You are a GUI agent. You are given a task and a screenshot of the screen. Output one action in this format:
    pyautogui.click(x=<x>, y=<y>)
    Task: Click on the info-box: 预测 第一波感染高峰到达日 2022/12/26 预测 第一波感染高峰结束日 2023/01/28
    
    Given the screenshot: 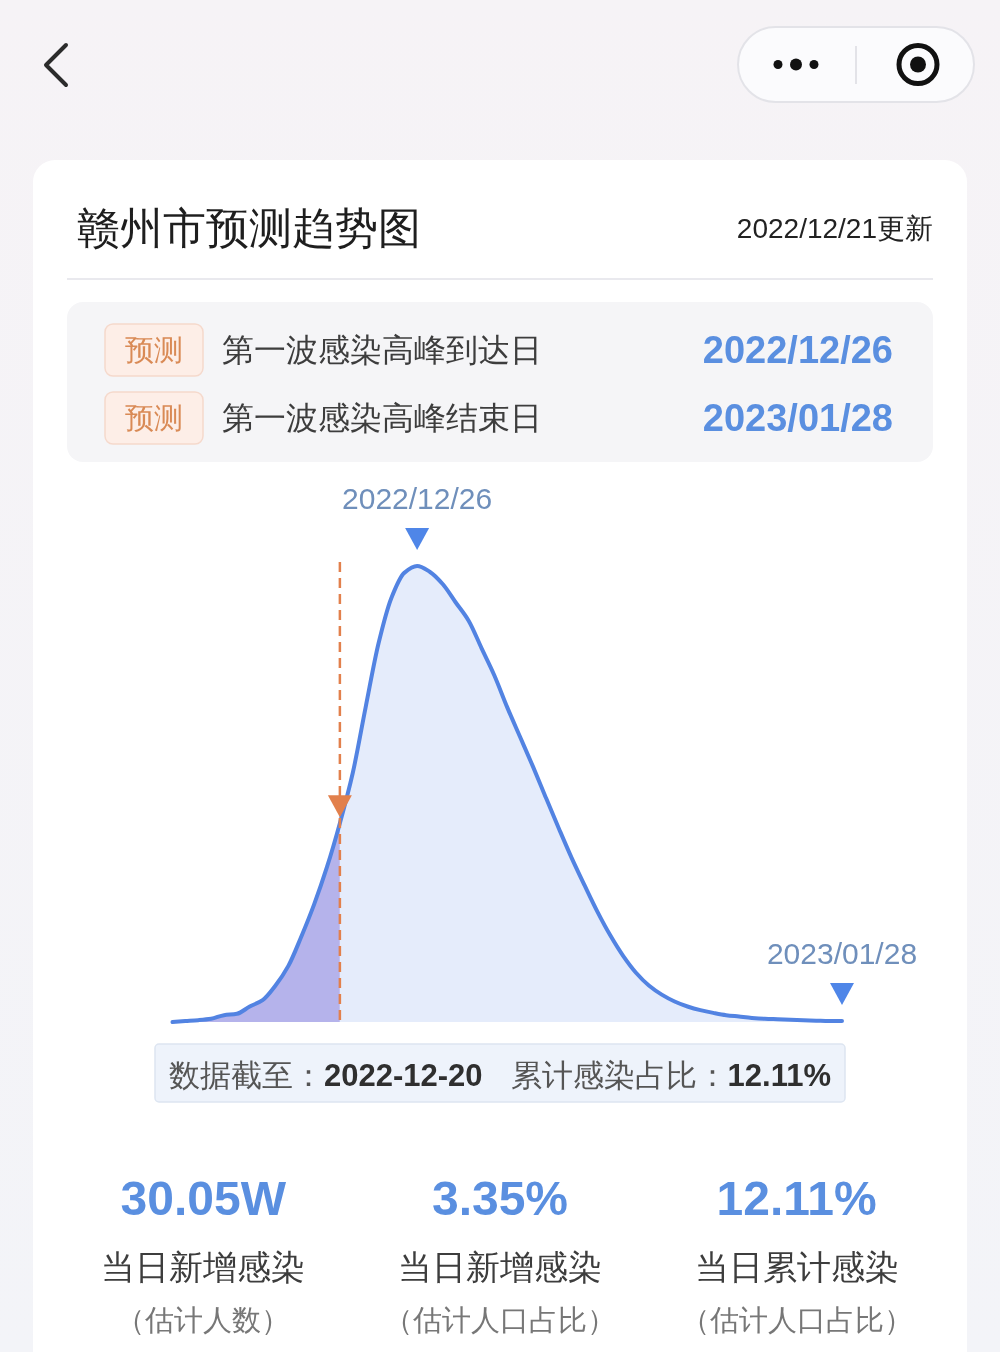 What is the action you would take?
    pyautogui.click(x=500, y=382)
    